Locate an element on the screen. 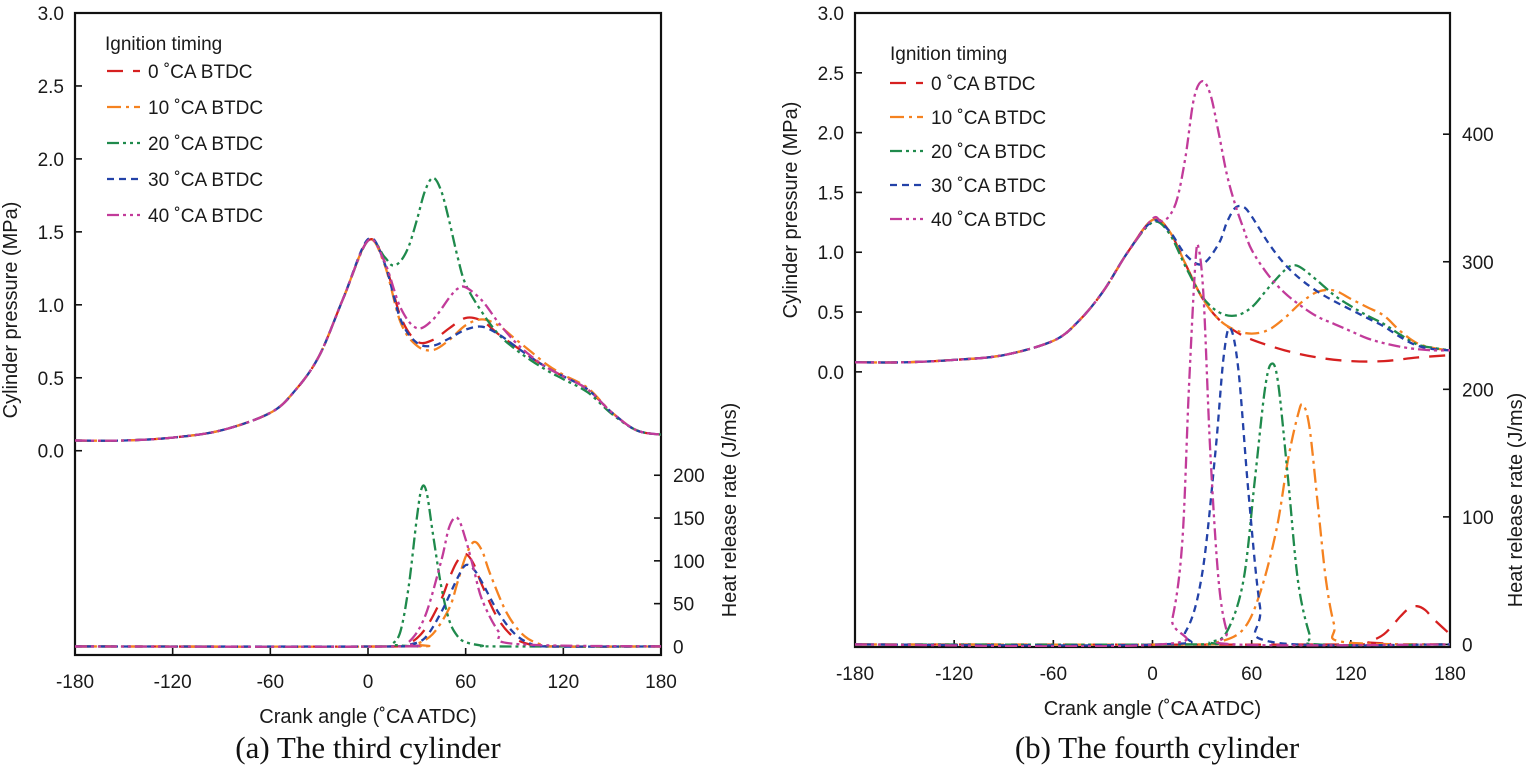  y-right-tick-label: 400 is located at coordinates (1478, 135).